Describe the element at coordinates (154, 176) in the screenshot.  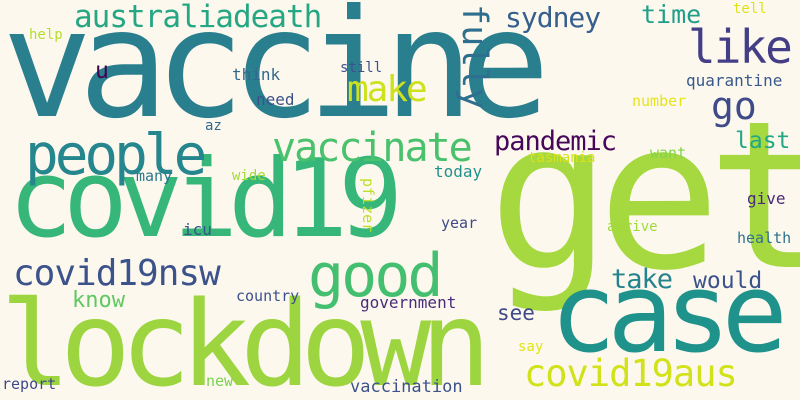
I see `word-many: many` at that location.